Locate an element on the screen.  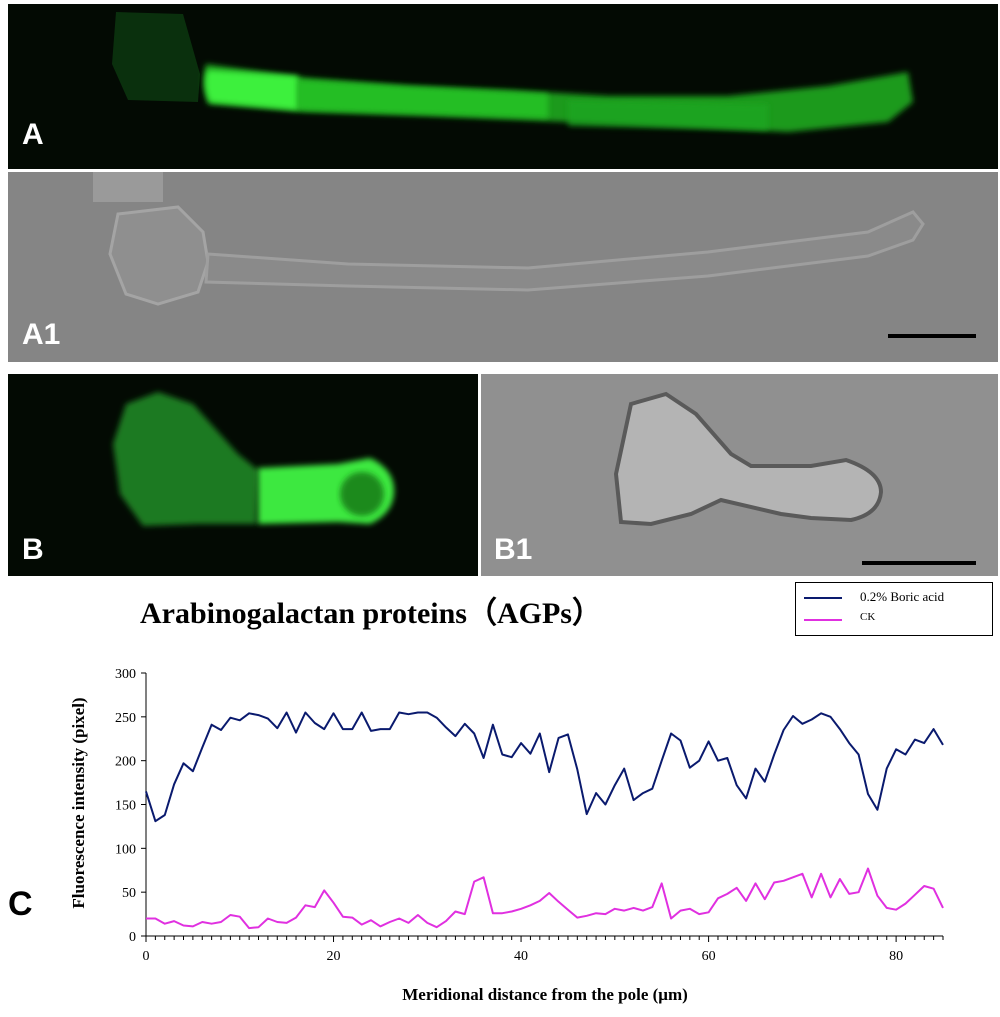
y-tick-label: 250 is located at coordinates (125, 718).